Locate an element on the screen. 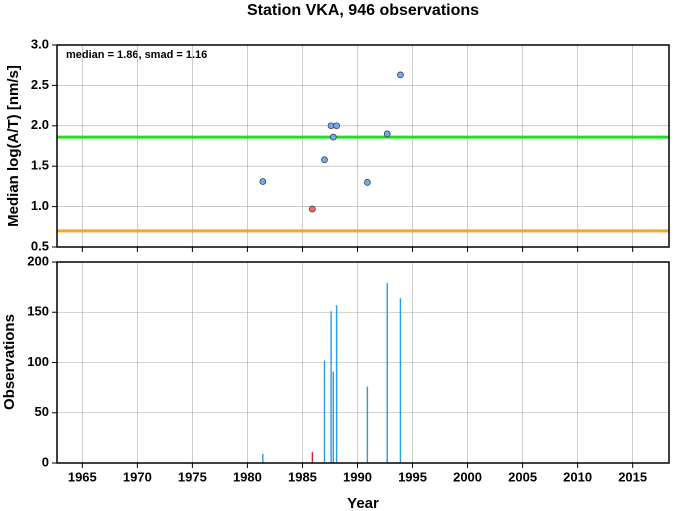  y-tick-label: 2.5 is located at coordinates (40, 84).